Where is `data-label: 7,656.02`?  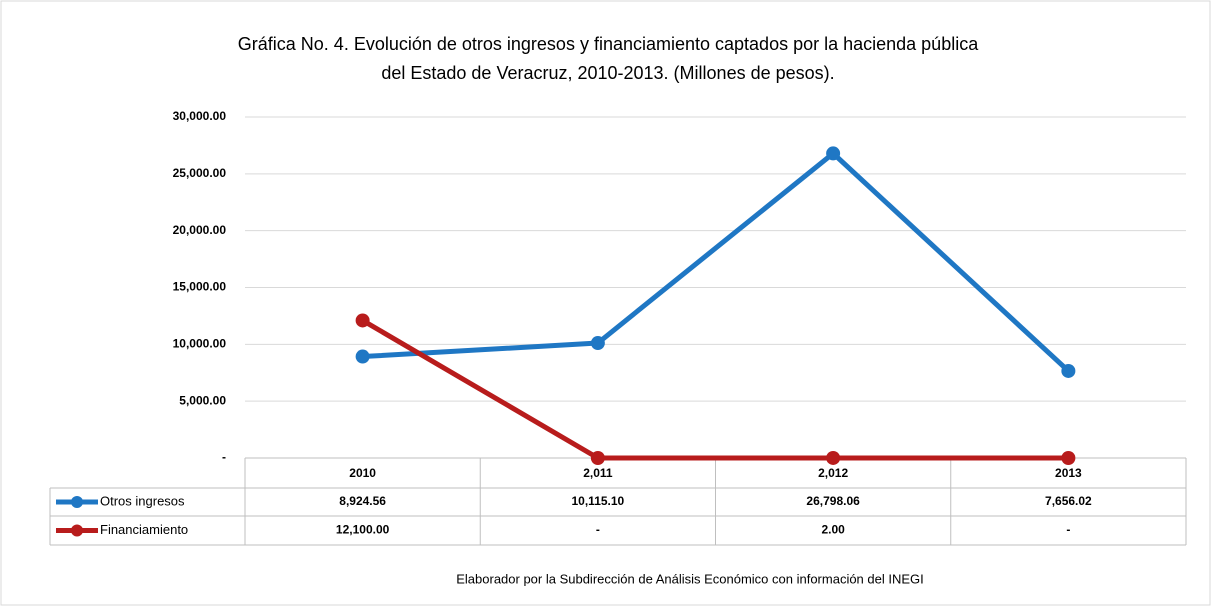 data-label: 7,656.02 is located at coordinates (1068, 501).